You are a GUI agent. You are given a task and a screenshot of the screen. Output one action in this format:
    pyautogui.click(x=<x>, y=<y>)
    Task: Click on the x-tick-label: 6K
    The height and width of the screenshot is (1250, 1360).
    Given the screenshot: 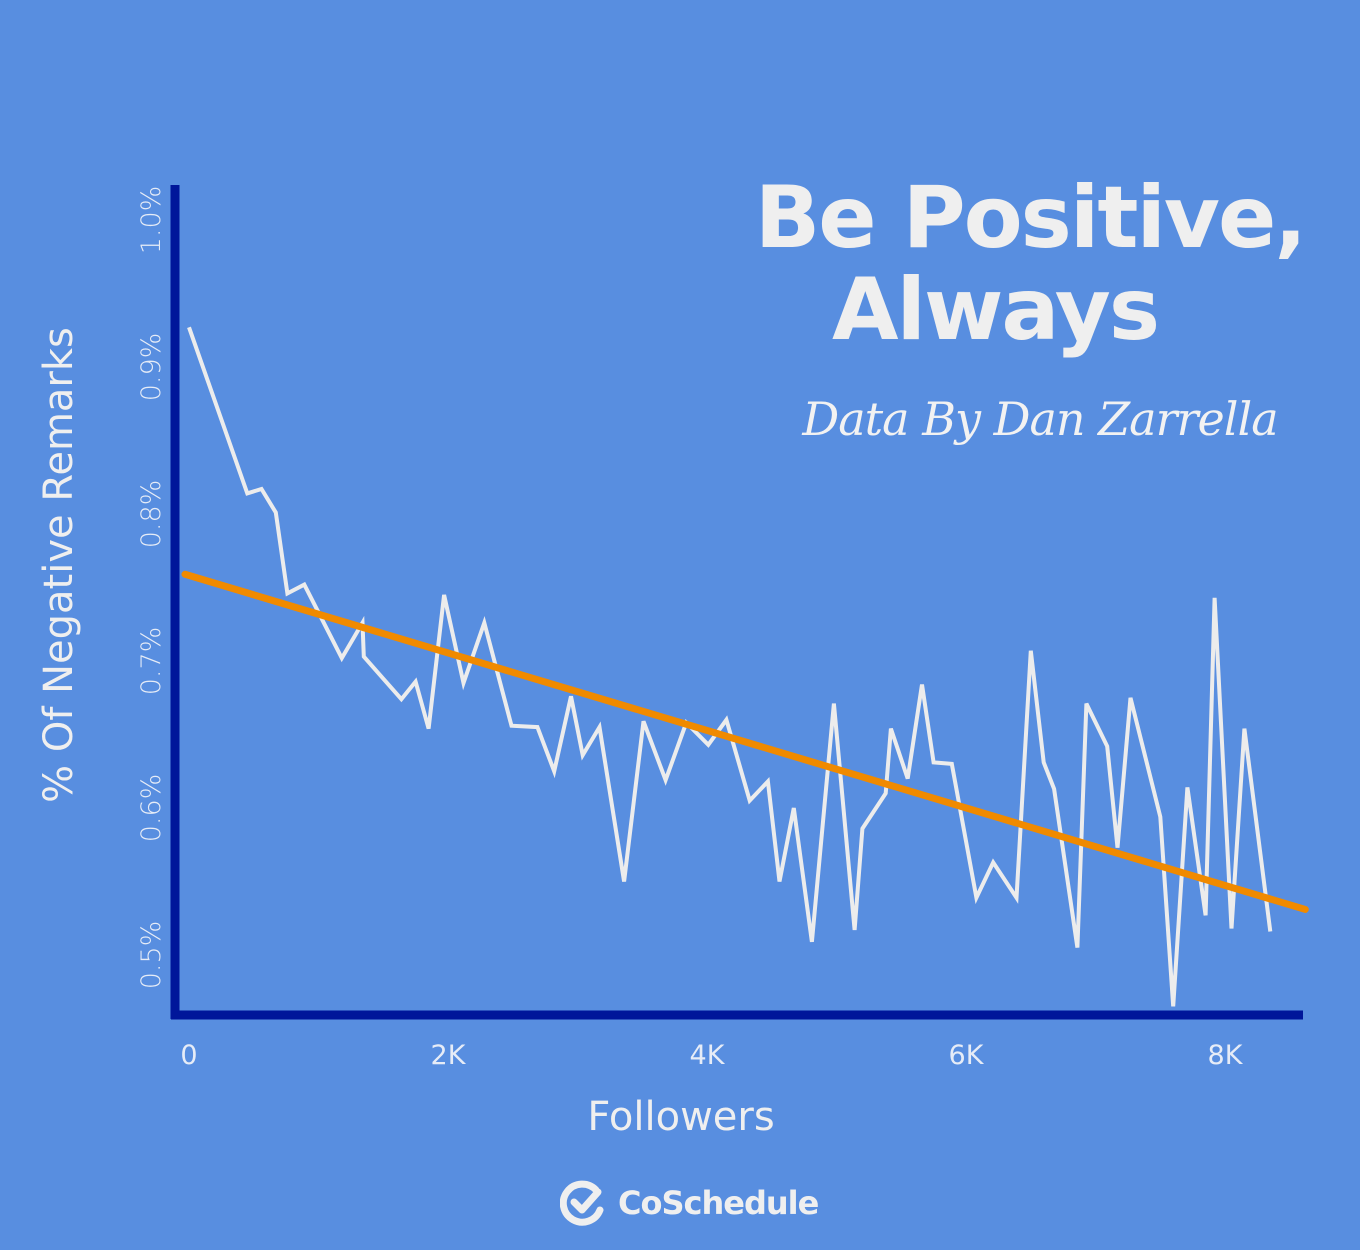 What is the action you would take?
    pyautogui.click(x=967, y=1055)
    